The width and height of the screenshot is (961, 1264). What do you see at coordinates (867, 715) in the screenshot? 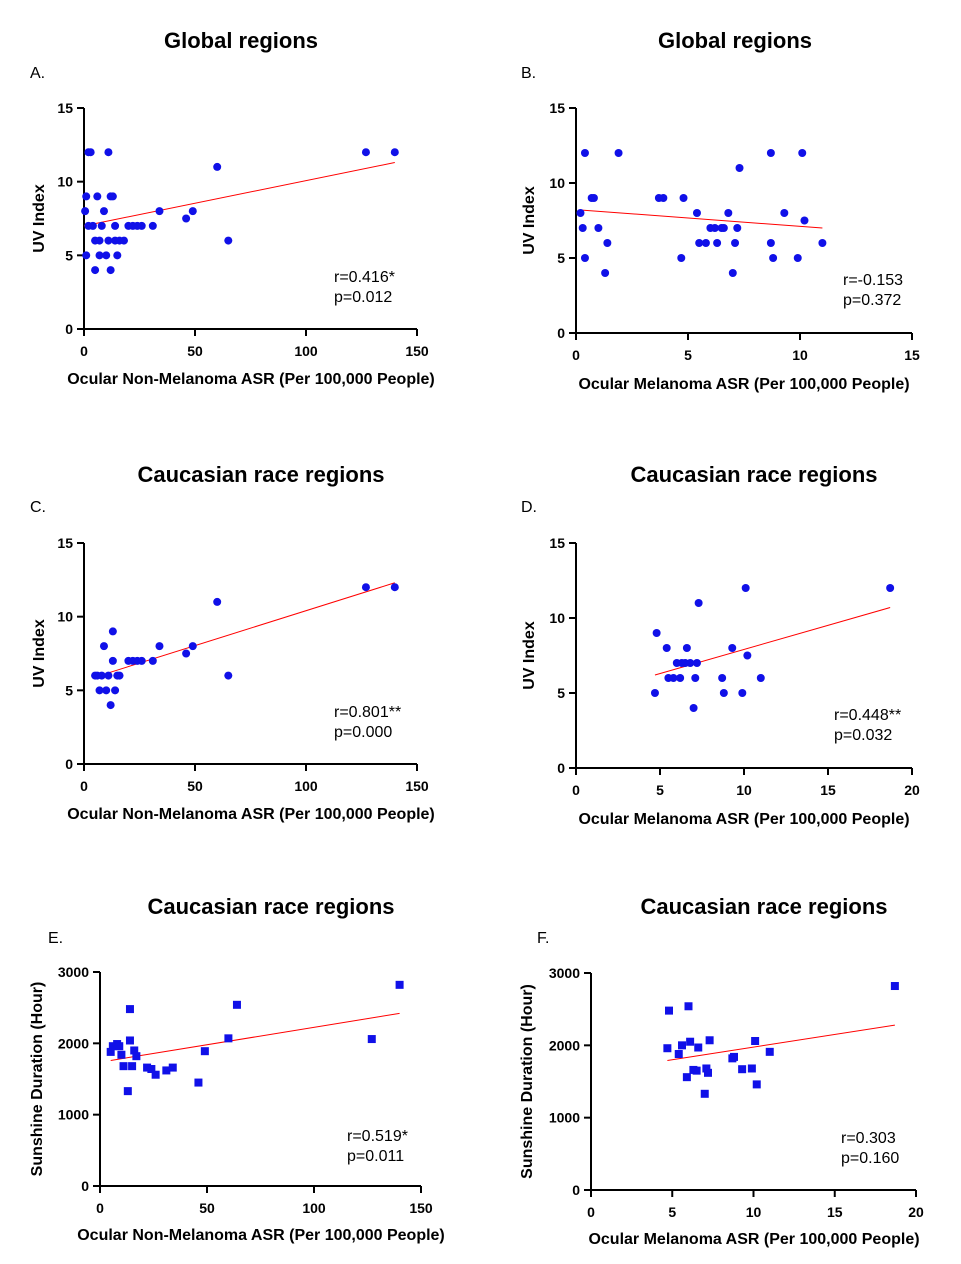
I see `r-value-label: r=0.448**` at bounding box center [867, 715].